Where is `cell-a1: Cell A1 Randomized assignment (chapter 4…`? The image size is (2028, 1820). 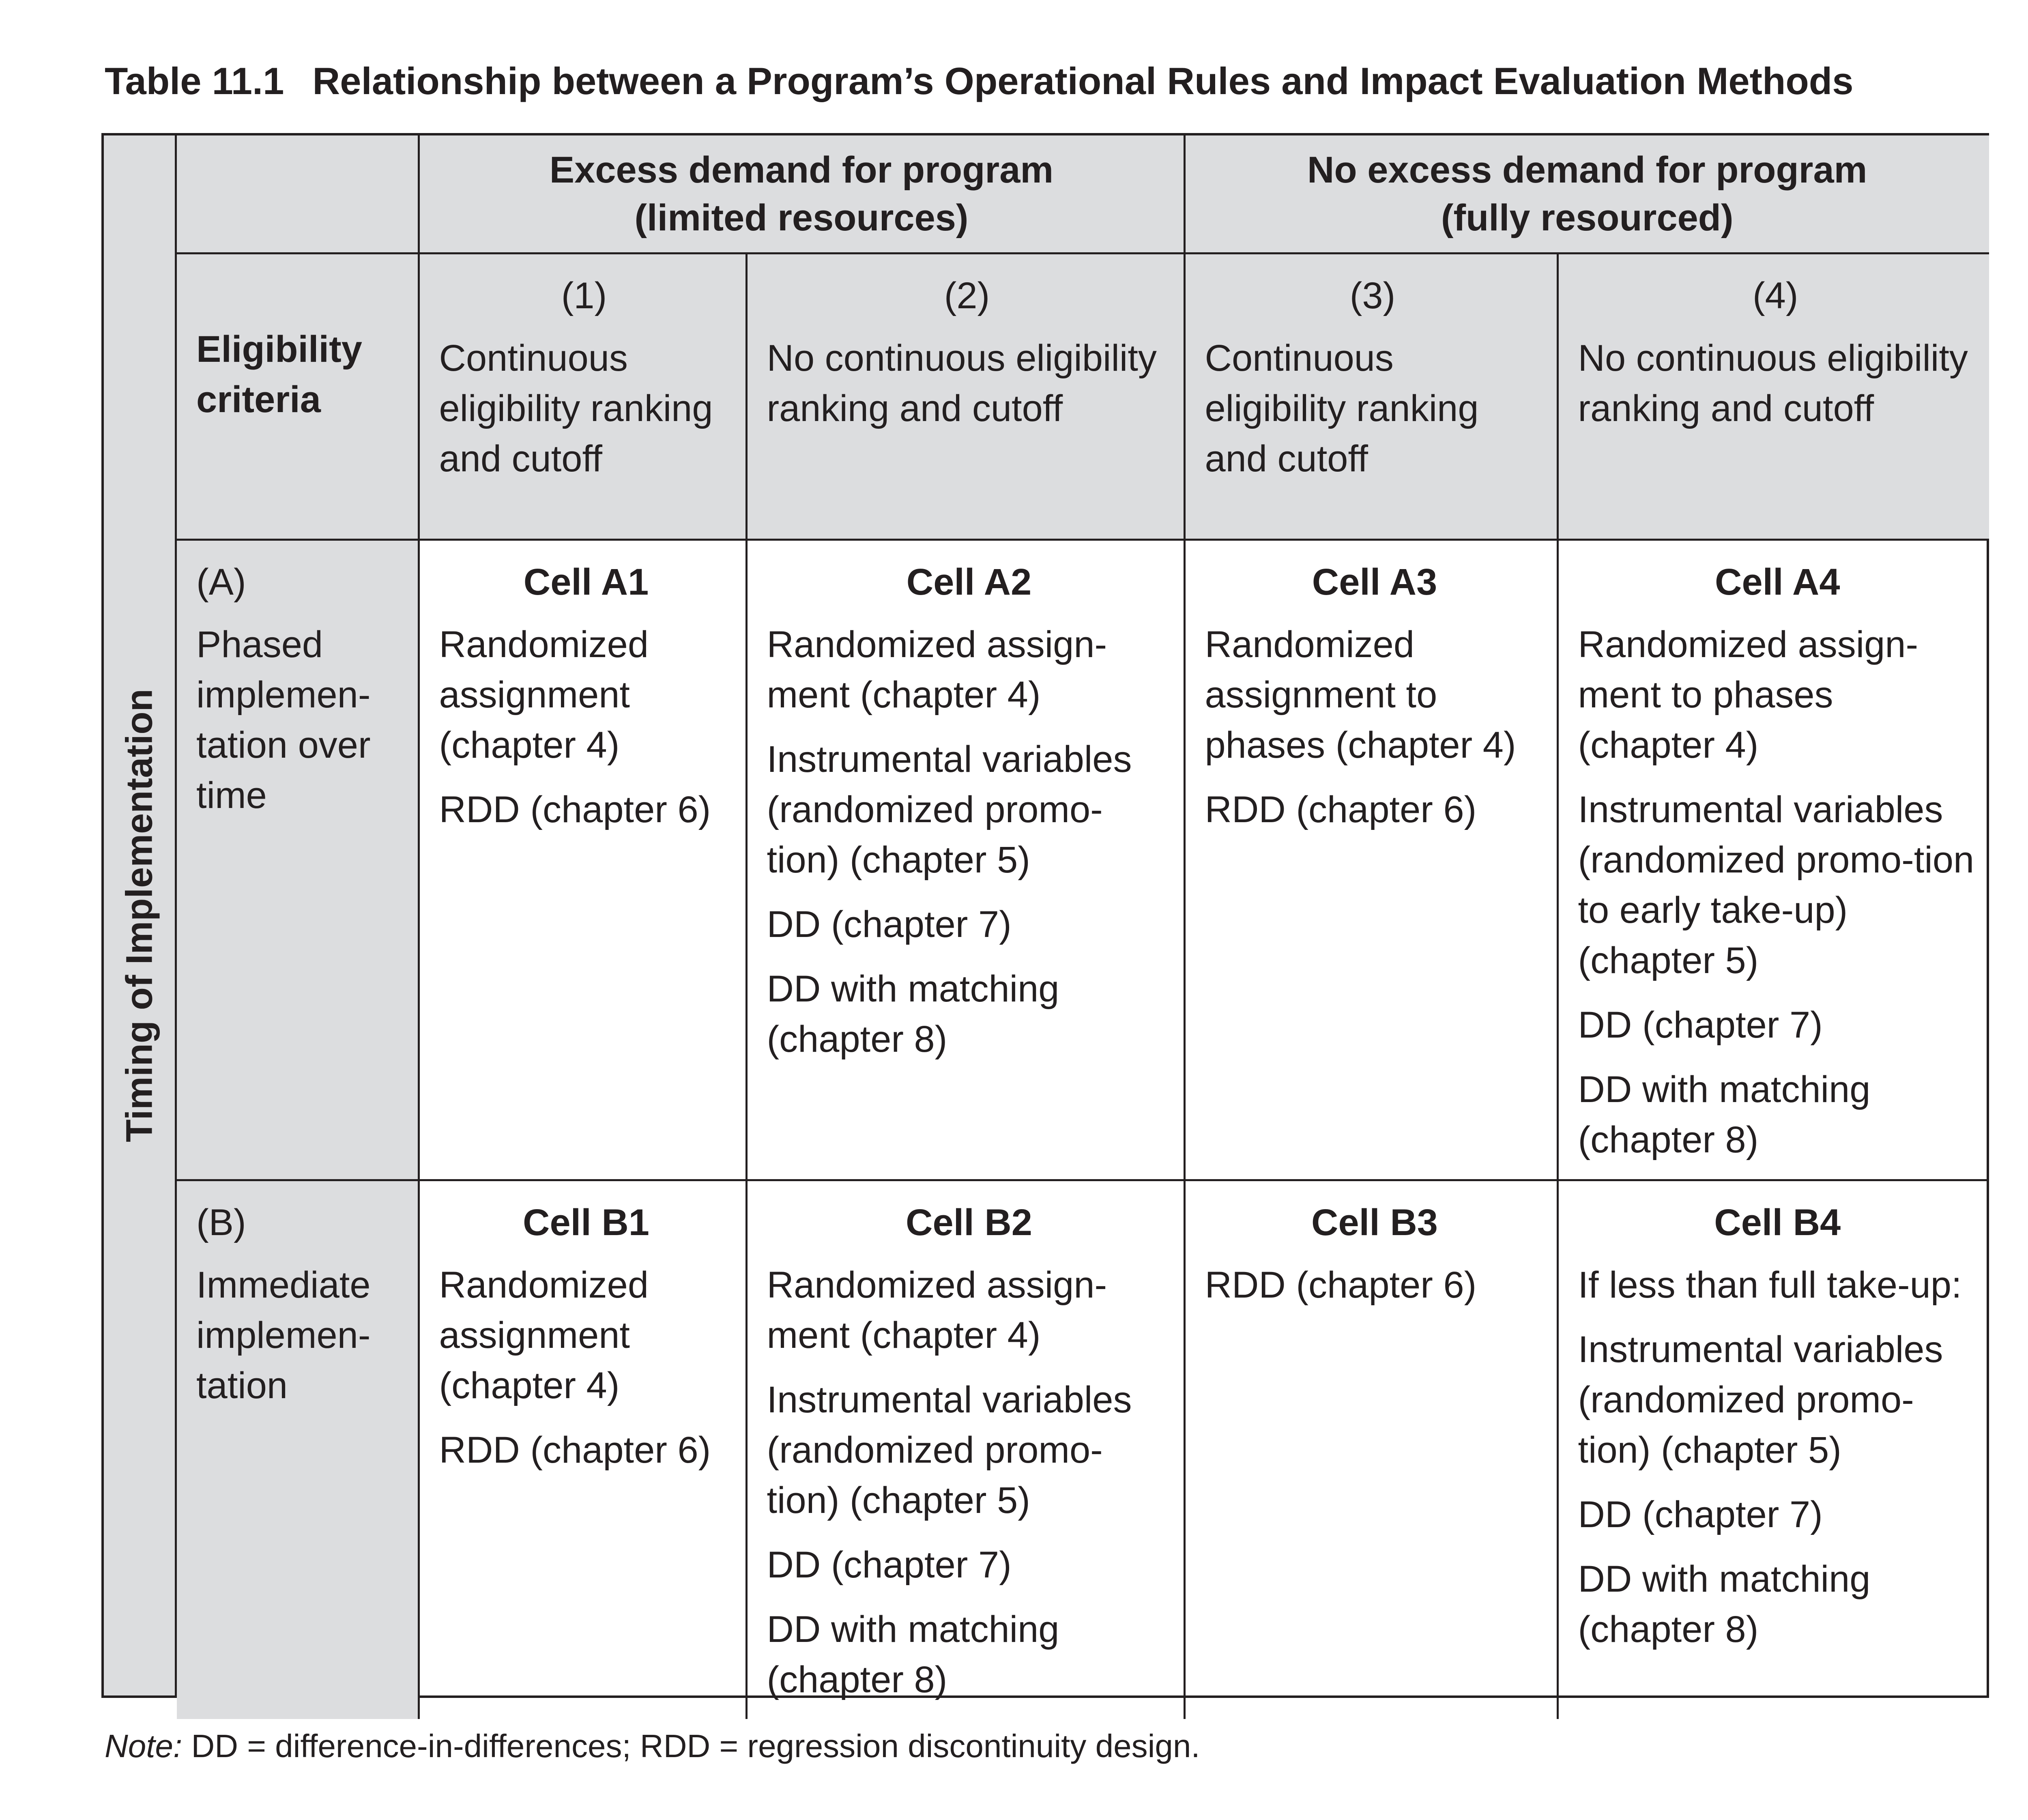
cell-a1: Cell A1 Randomized assignment (chapter 4… is located at coordinates (583, 859).